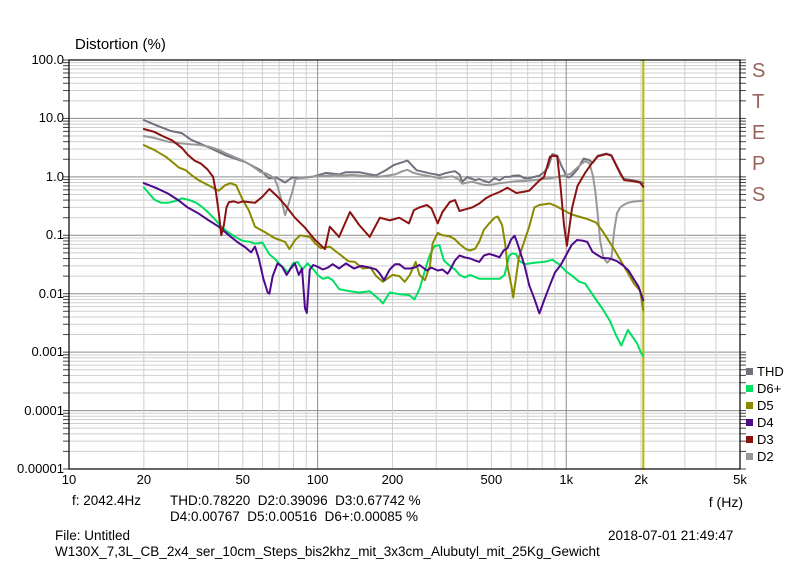  What do you see at coordinates (294, 516) in the screenshot?
I see `distortion-readout-line2: D4:0.00767 D5:0.00516 D6+:0.00085 %` at bounding box center [294, 516].